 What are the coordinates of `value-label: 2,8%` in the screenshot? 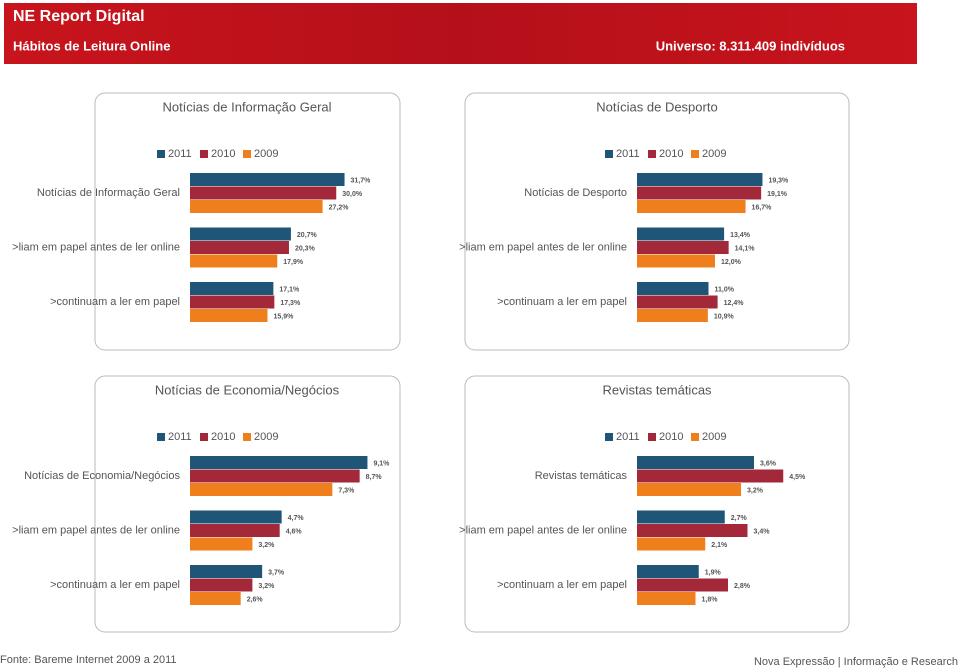 It's located at (742, 586).